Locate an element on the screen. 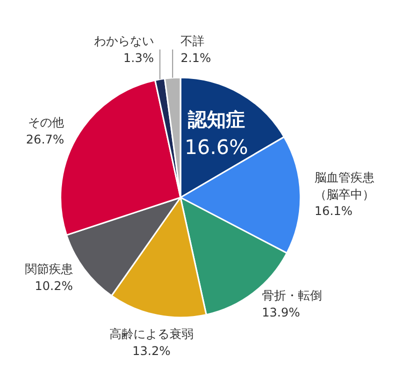 This screenshot has width=400, height=365. slice-label: 関節疾患 is located at coordinates (48, 269).